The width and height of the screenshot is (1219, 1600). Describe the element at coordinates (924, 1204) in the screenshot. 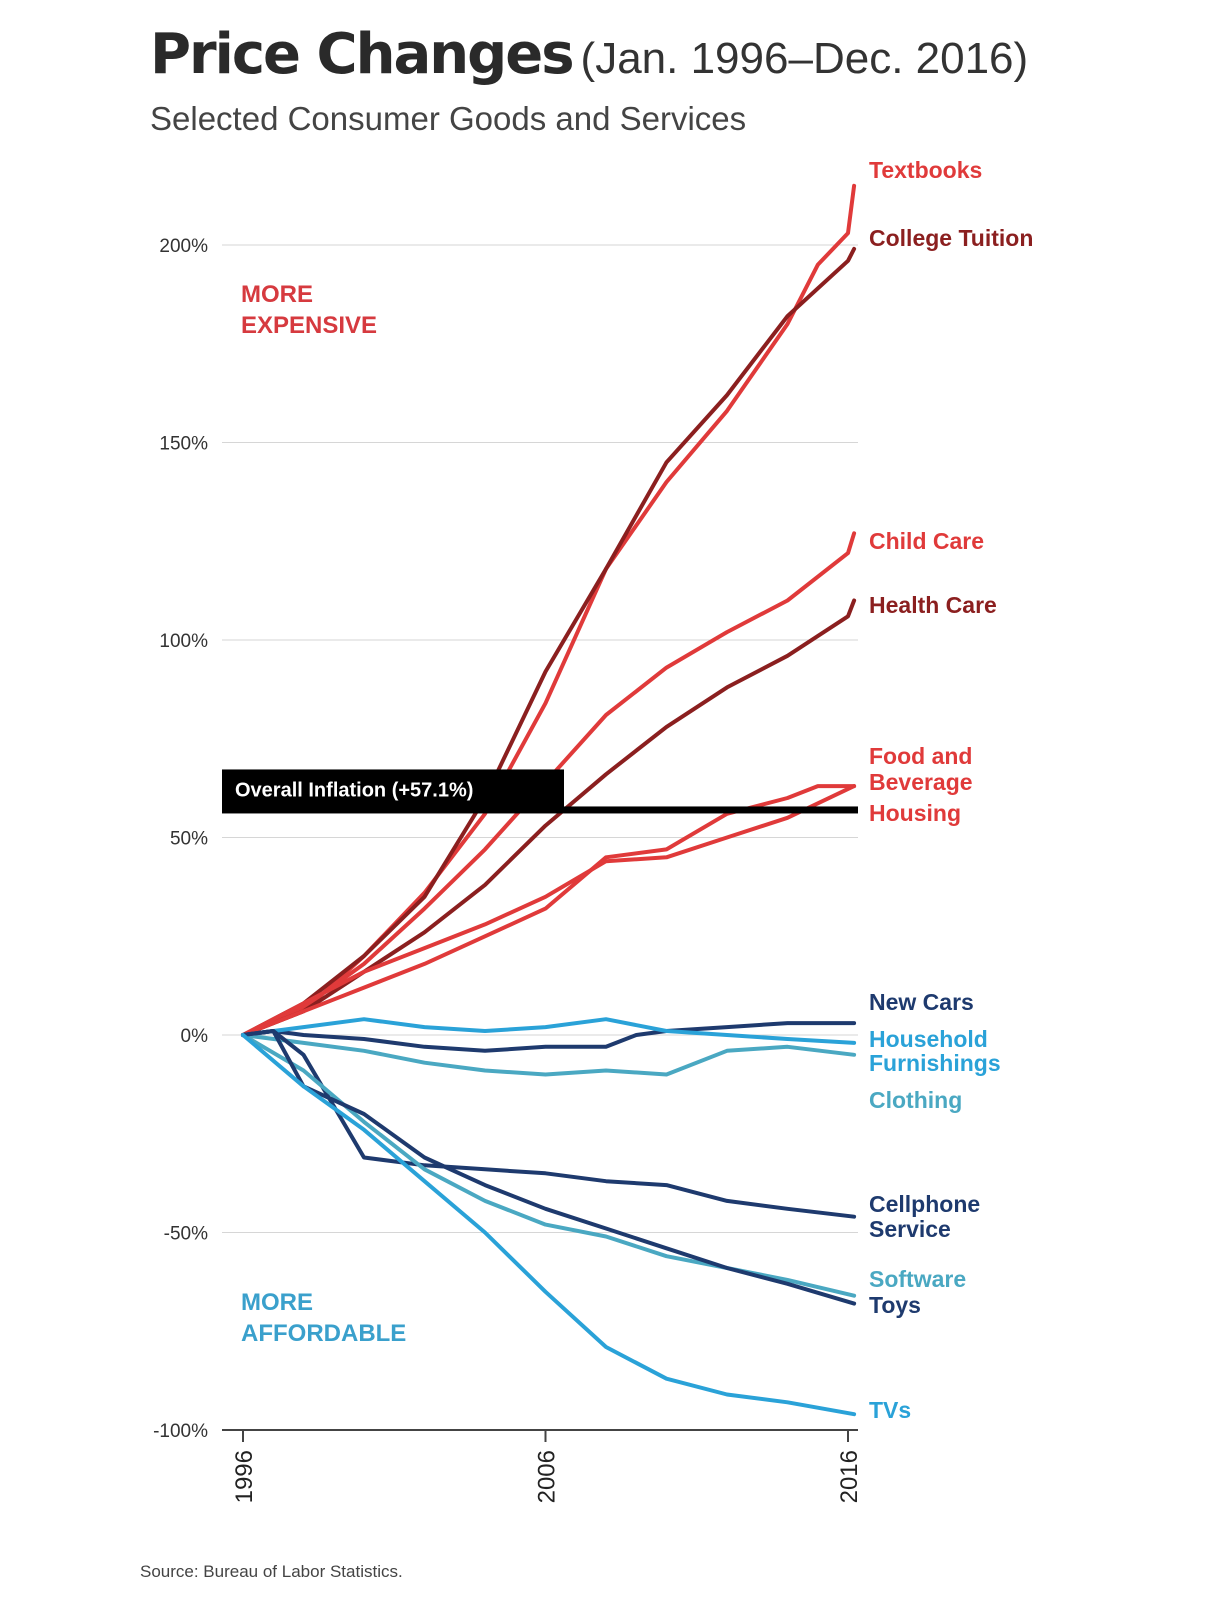

I see `series-label-cellphone-service: Cellphone` at that location.